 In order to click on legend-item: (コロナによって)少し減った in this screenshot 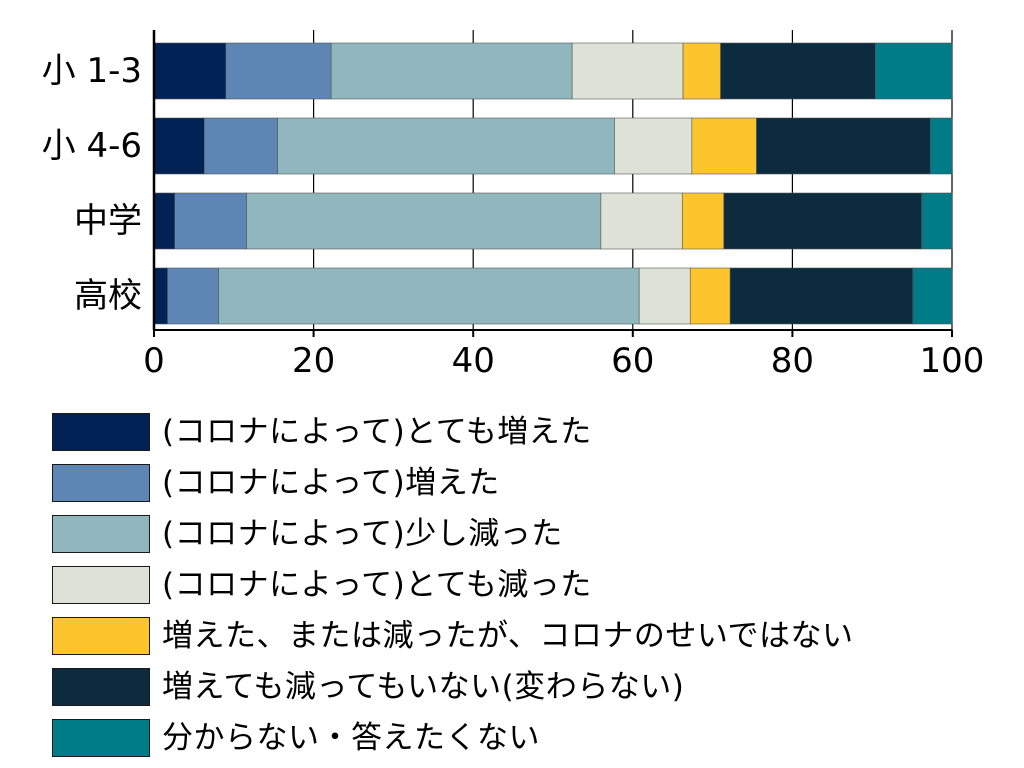, I will do `click(452, 533)`.